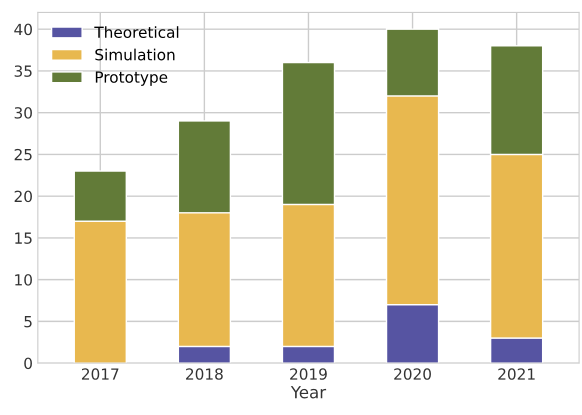 This screenshot has height=415, width=582. What do you see at coordinates (516, 374) in the screenshot?
I see `x-tick-label: 2021` at bounding box center [516, 374].